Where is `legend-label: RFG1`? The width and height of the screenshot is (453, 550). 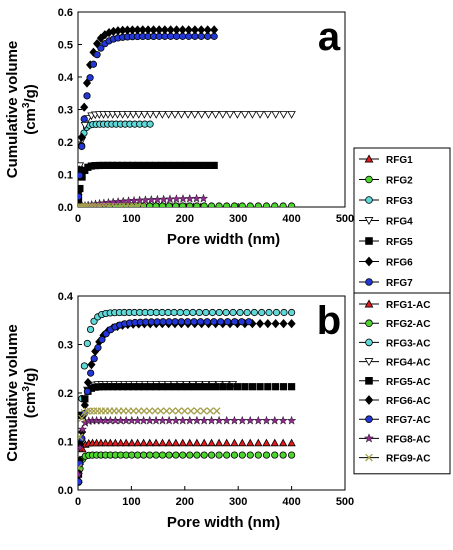 legend-label: RFG1 is located at coordinates (399, 160).